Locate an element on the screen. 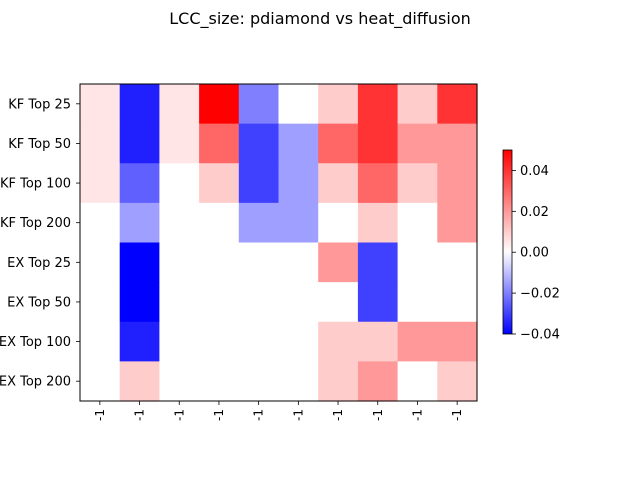 The image size is (640, 480). row-label: EX Top 100 is located at coordinates (35, 342).